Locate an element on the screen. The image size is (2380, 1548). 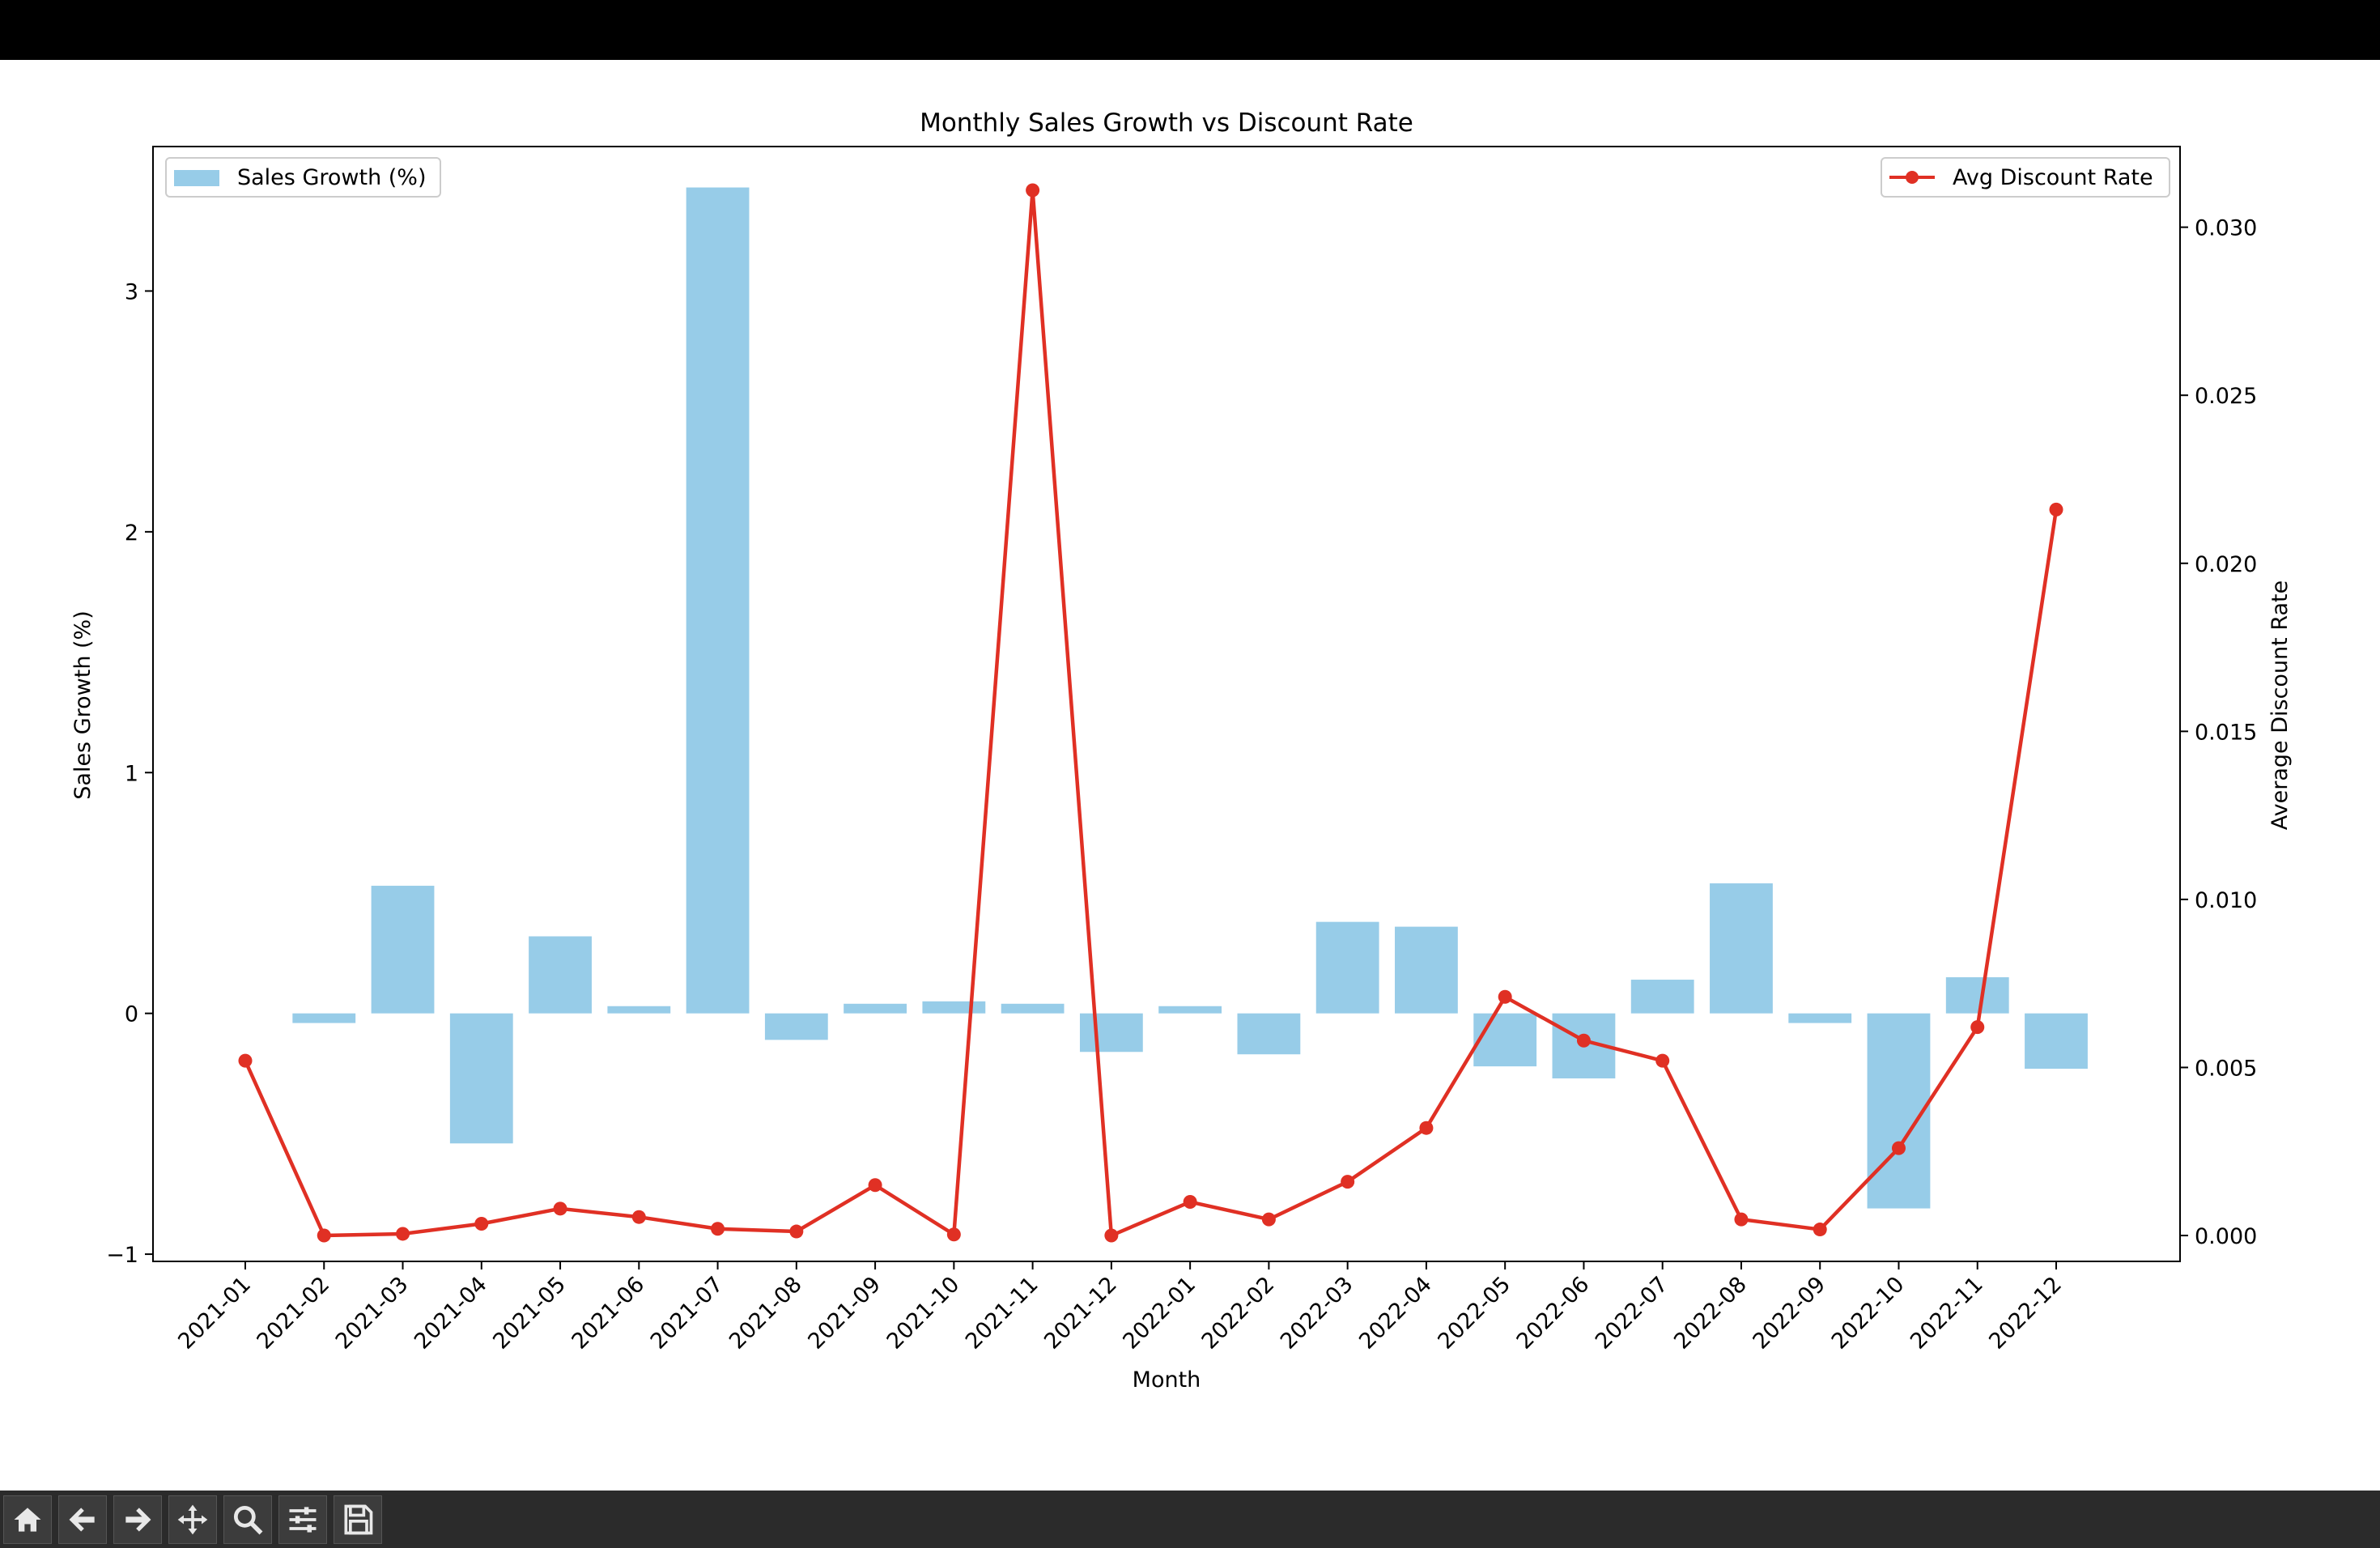
chart-title: Monthly Sales Growth vs Discount Rate is located at coordinates (1166, 123).